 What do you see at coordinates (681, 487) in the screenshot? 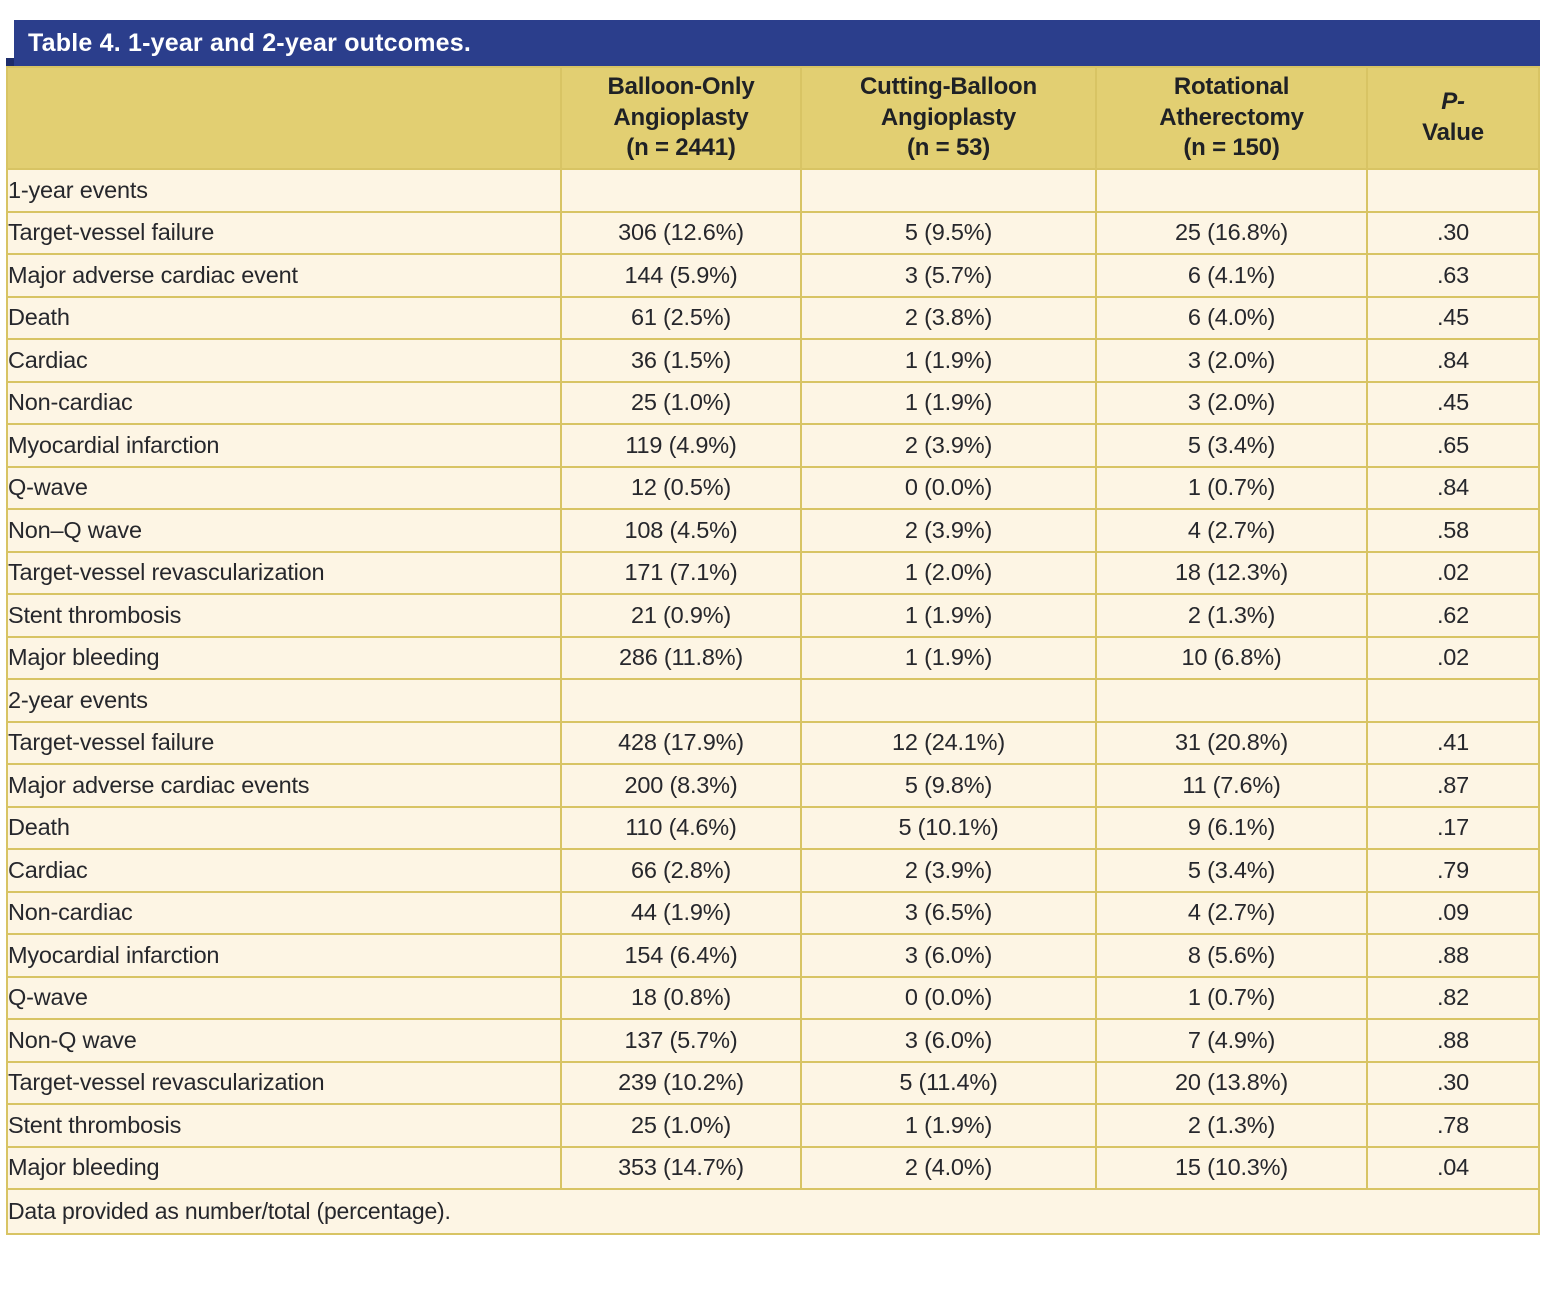
I see `value-cell: 12 (0.5%)` at bounding box center [681, 487].